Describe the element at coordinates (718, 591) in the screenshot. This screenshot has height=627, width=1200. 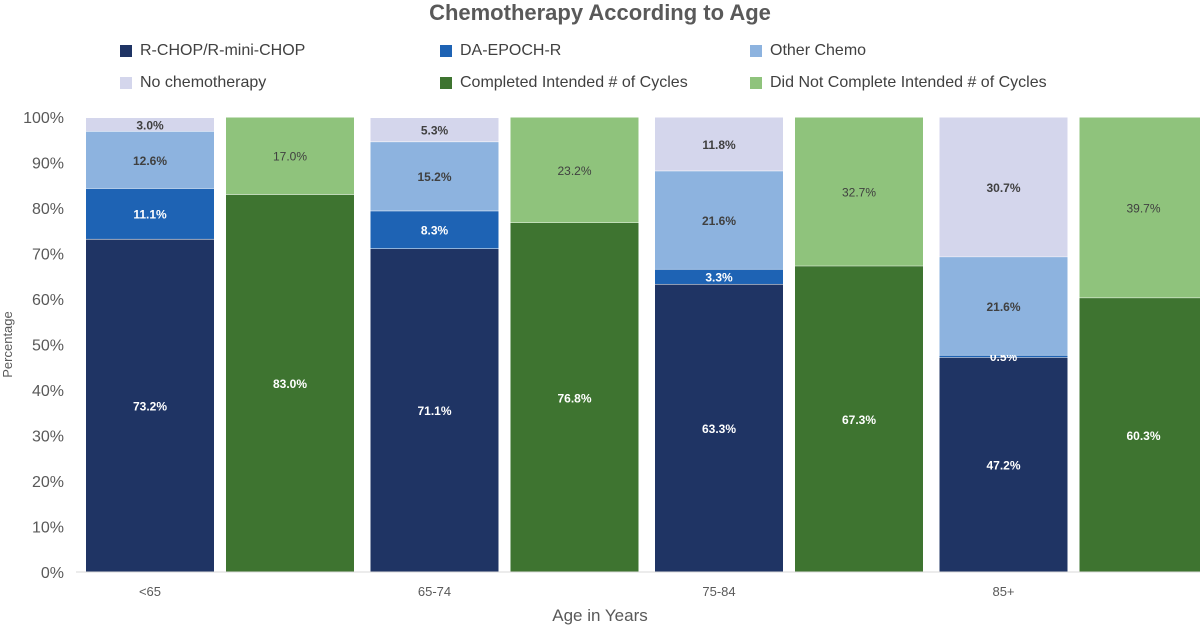
I see `x-tick-label: 75-84` at that location.